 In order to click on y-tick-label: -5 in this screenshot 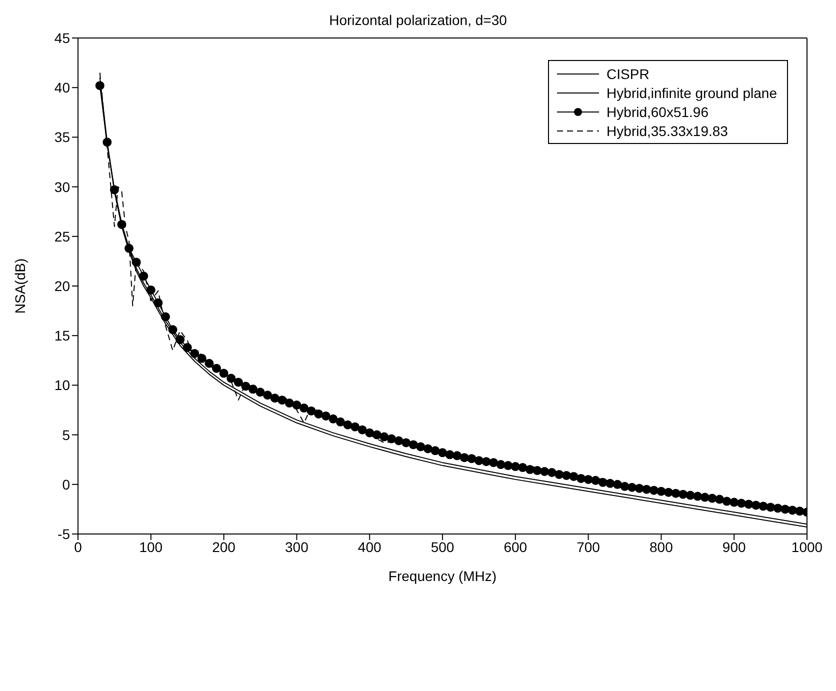, I will do `click(64, 534)`.